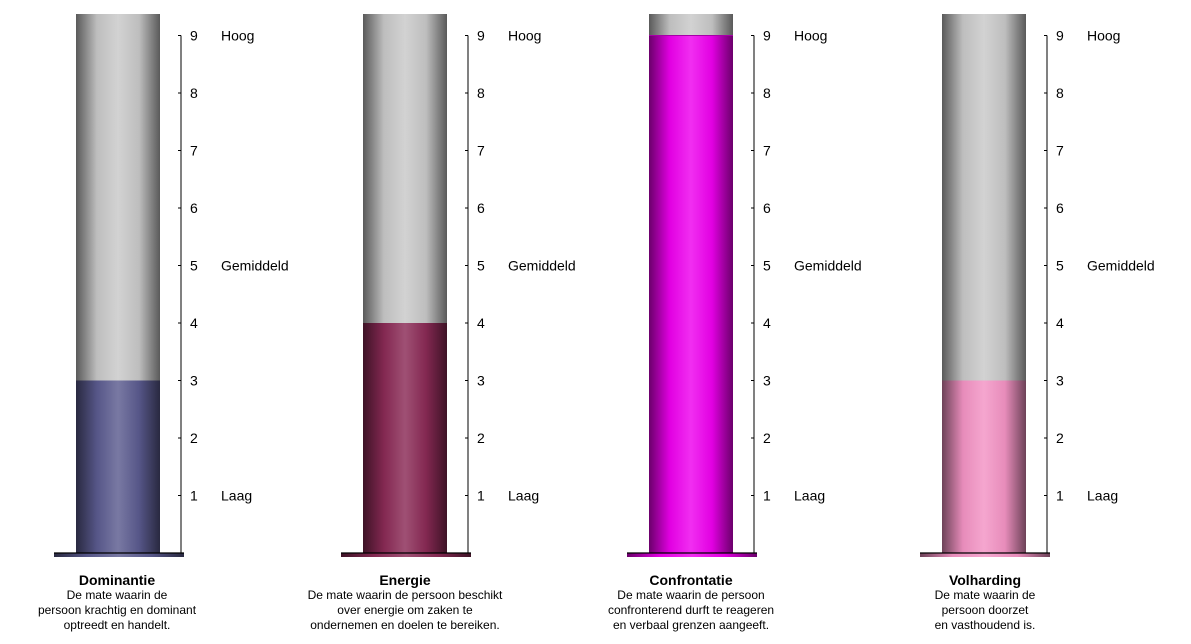  What do you see at coordinates (481, 93) in the screenshot?
I see `tick-label-energie-8: 8` at bounding box center [481, 93].